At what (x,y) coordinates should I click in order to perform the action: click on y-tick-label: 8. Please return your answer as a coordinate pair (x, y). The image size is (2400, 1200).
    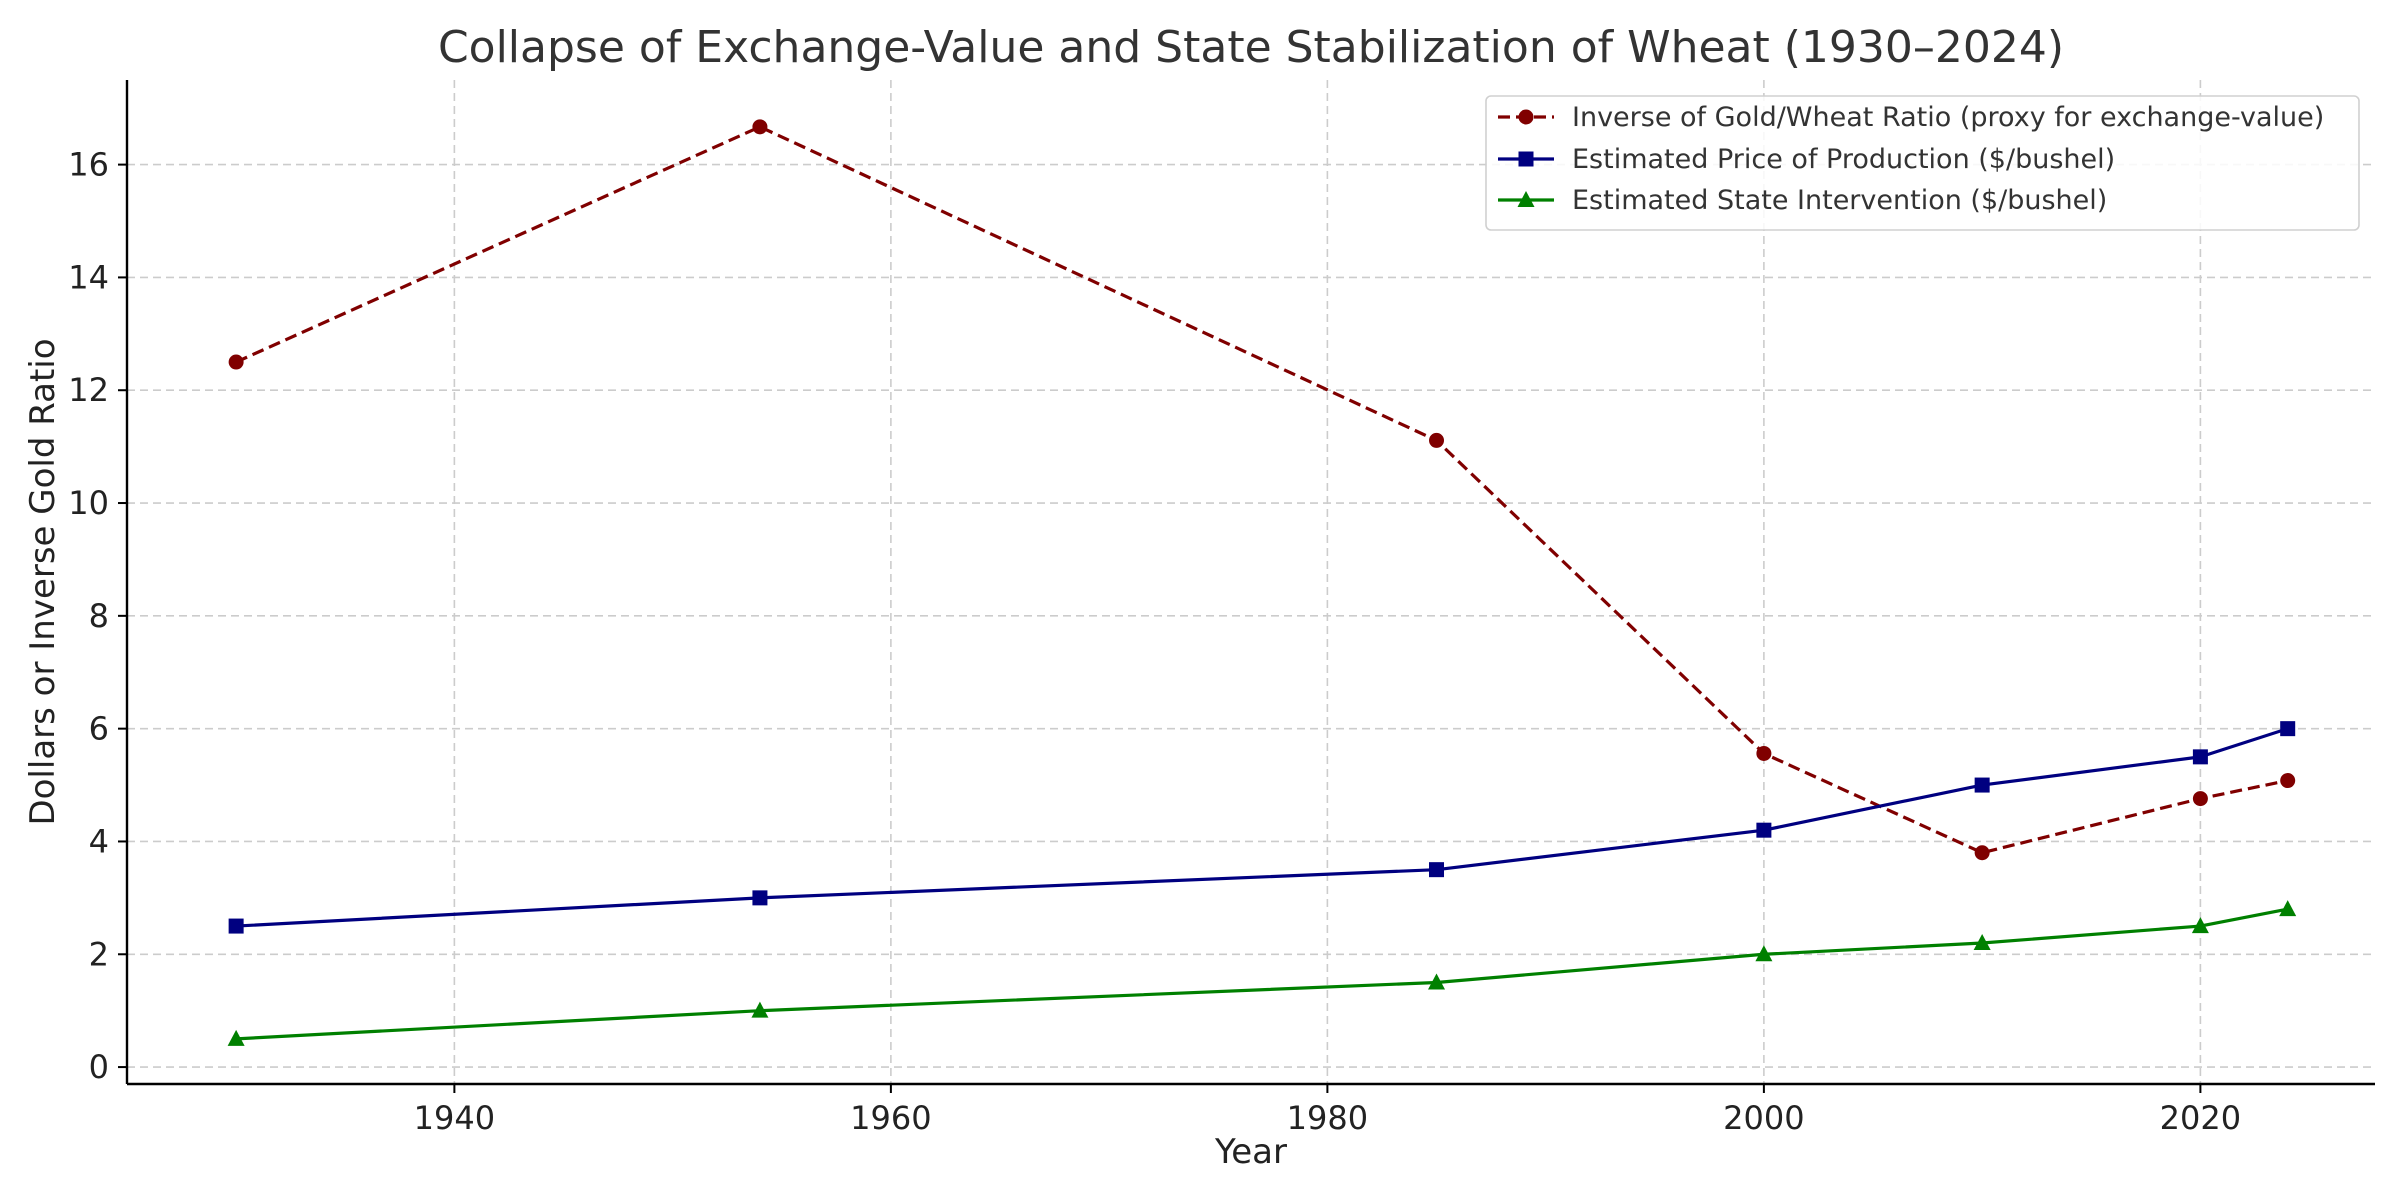
    Looking at the image, I should click on (99, 616).